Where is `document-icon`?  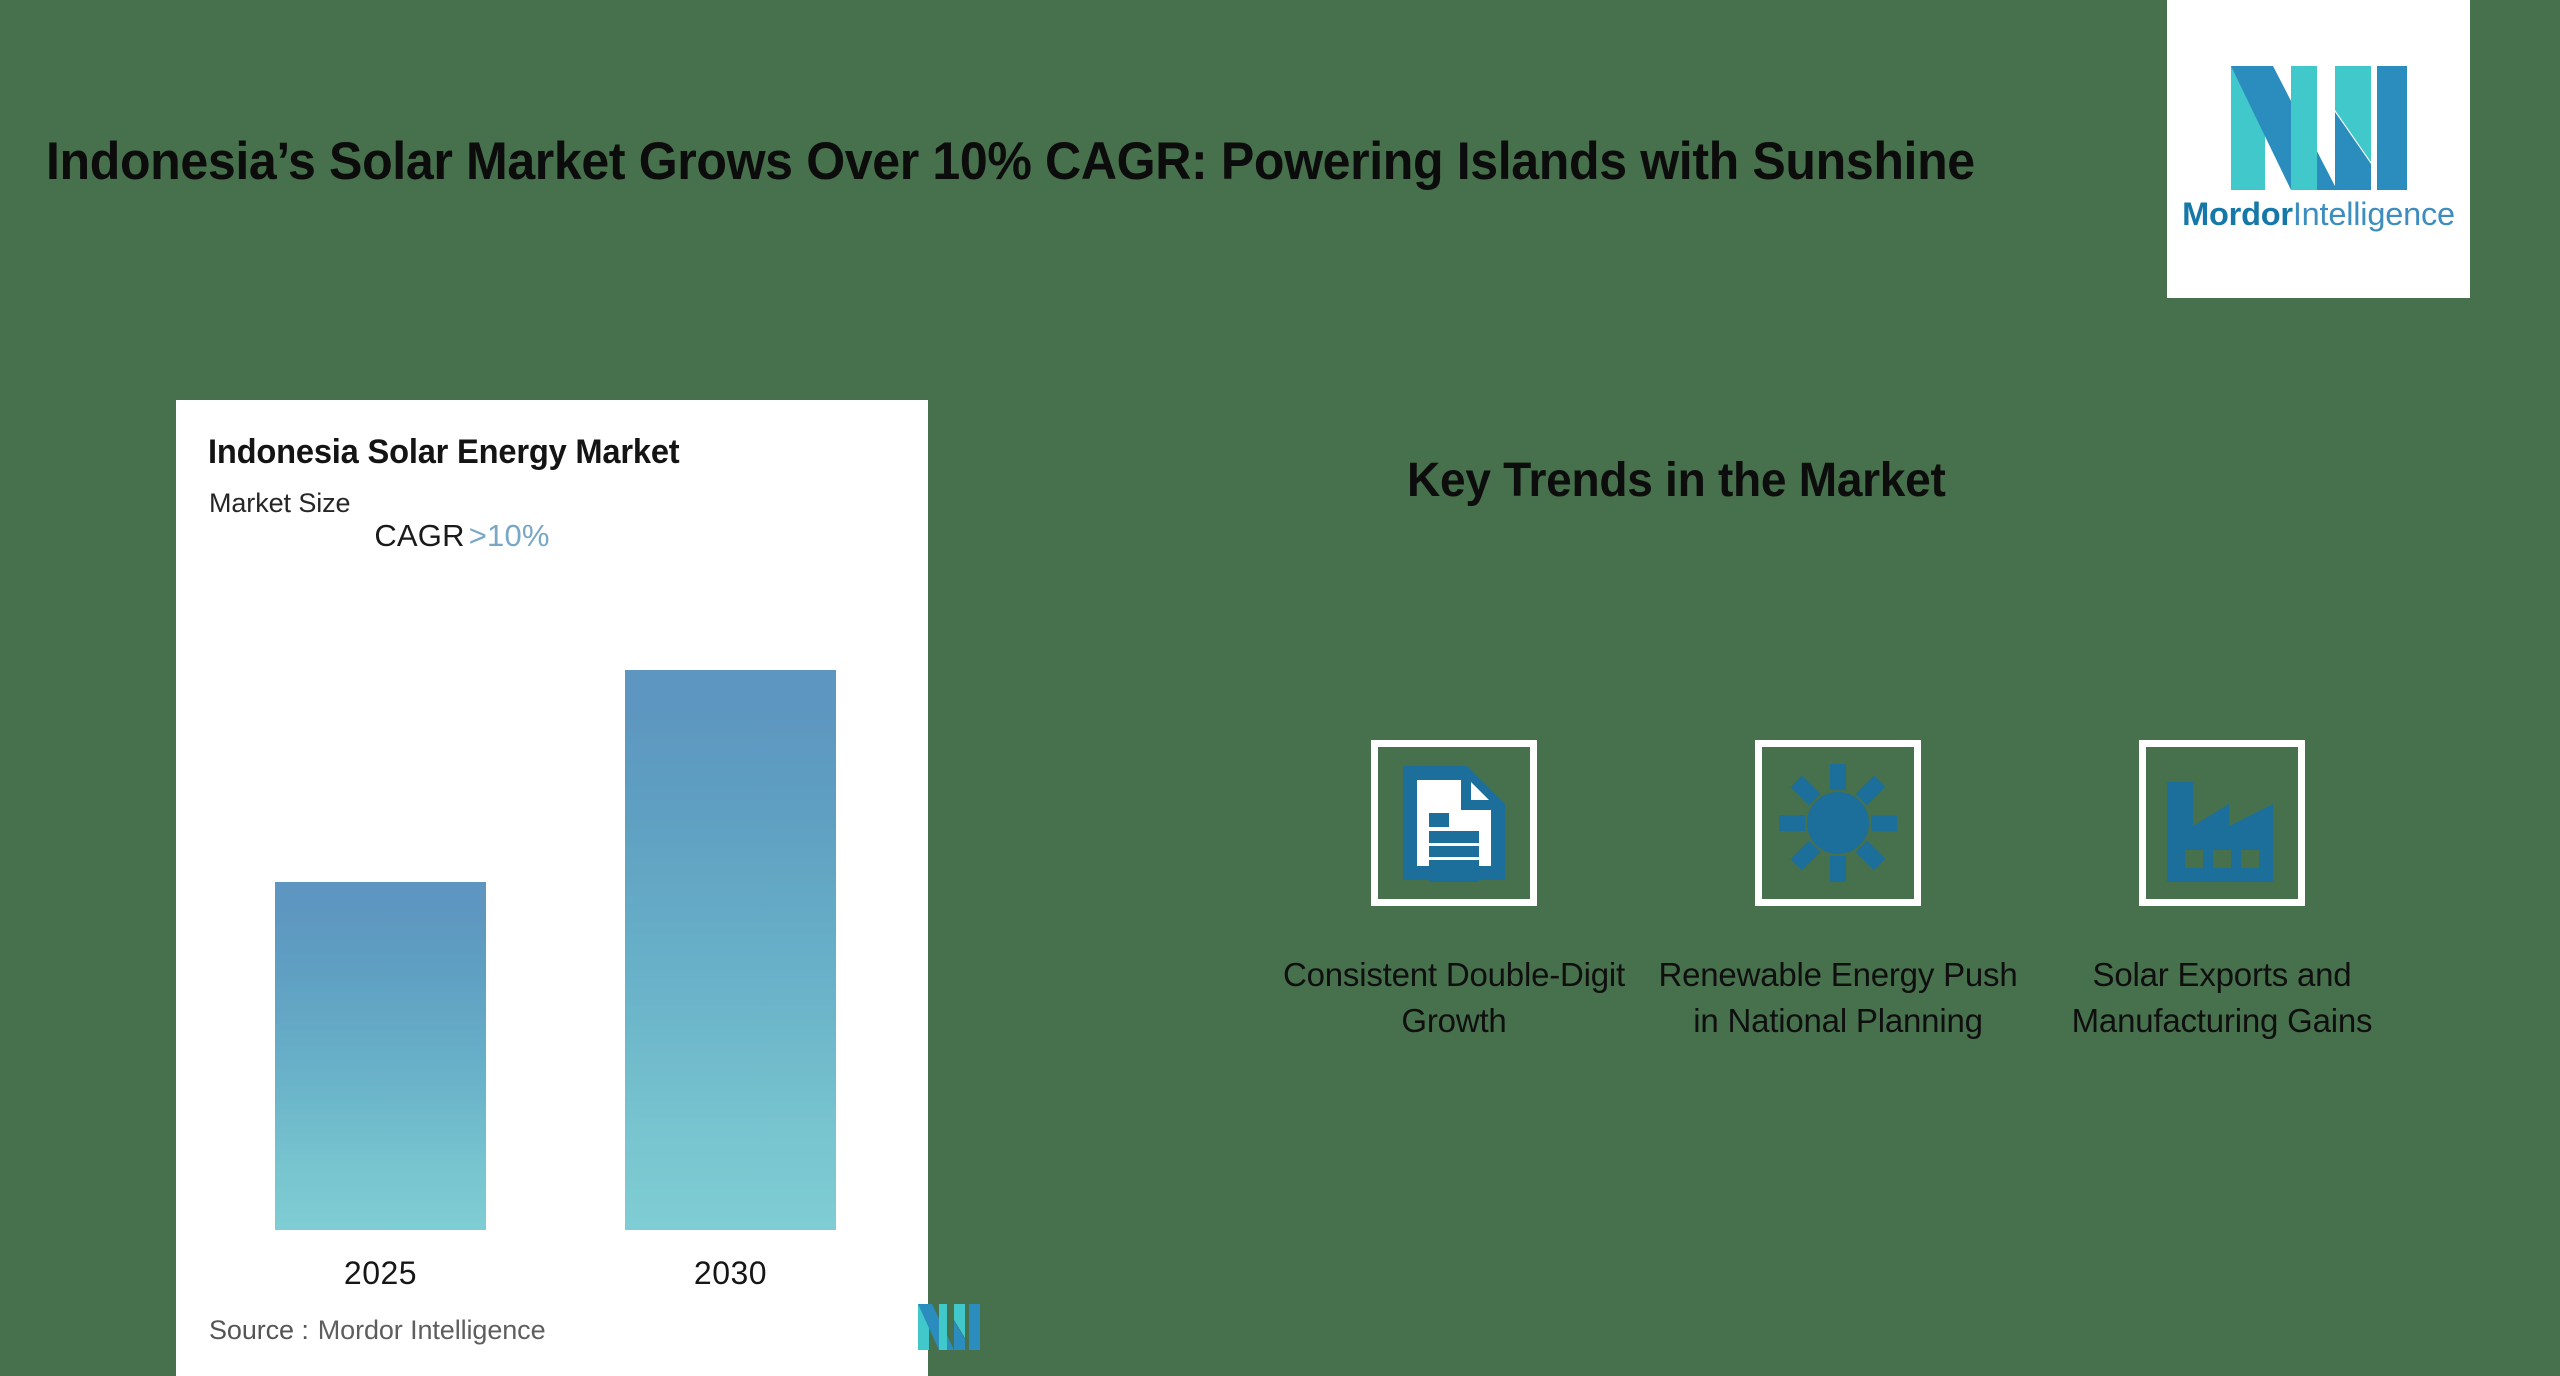
document-icon is located at coordinates (1454, 824).